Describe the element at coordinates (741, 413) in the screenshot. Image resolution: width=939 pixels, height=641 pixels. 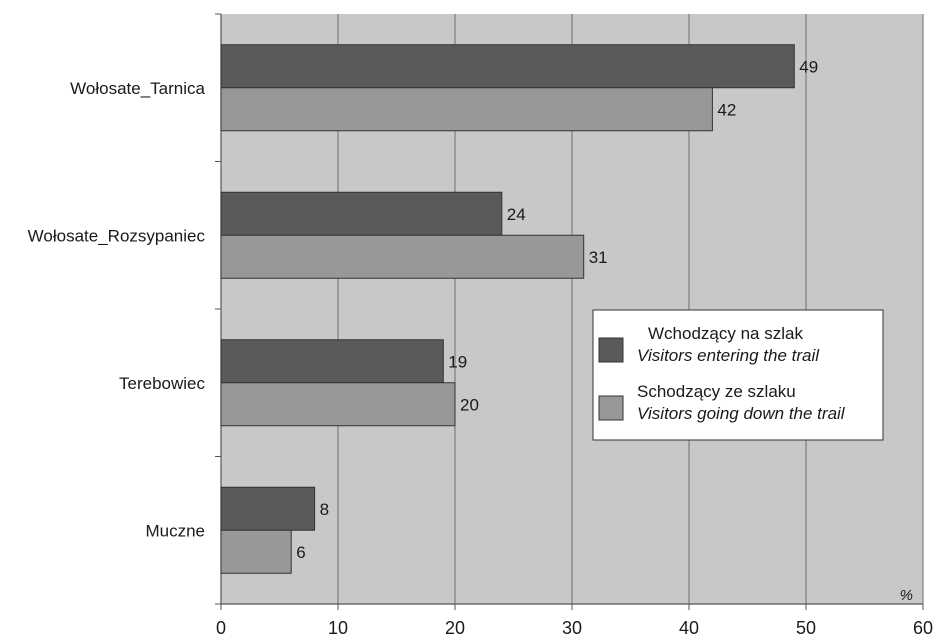
I see `legend-label-en: Visitors going down the trail` at that location.